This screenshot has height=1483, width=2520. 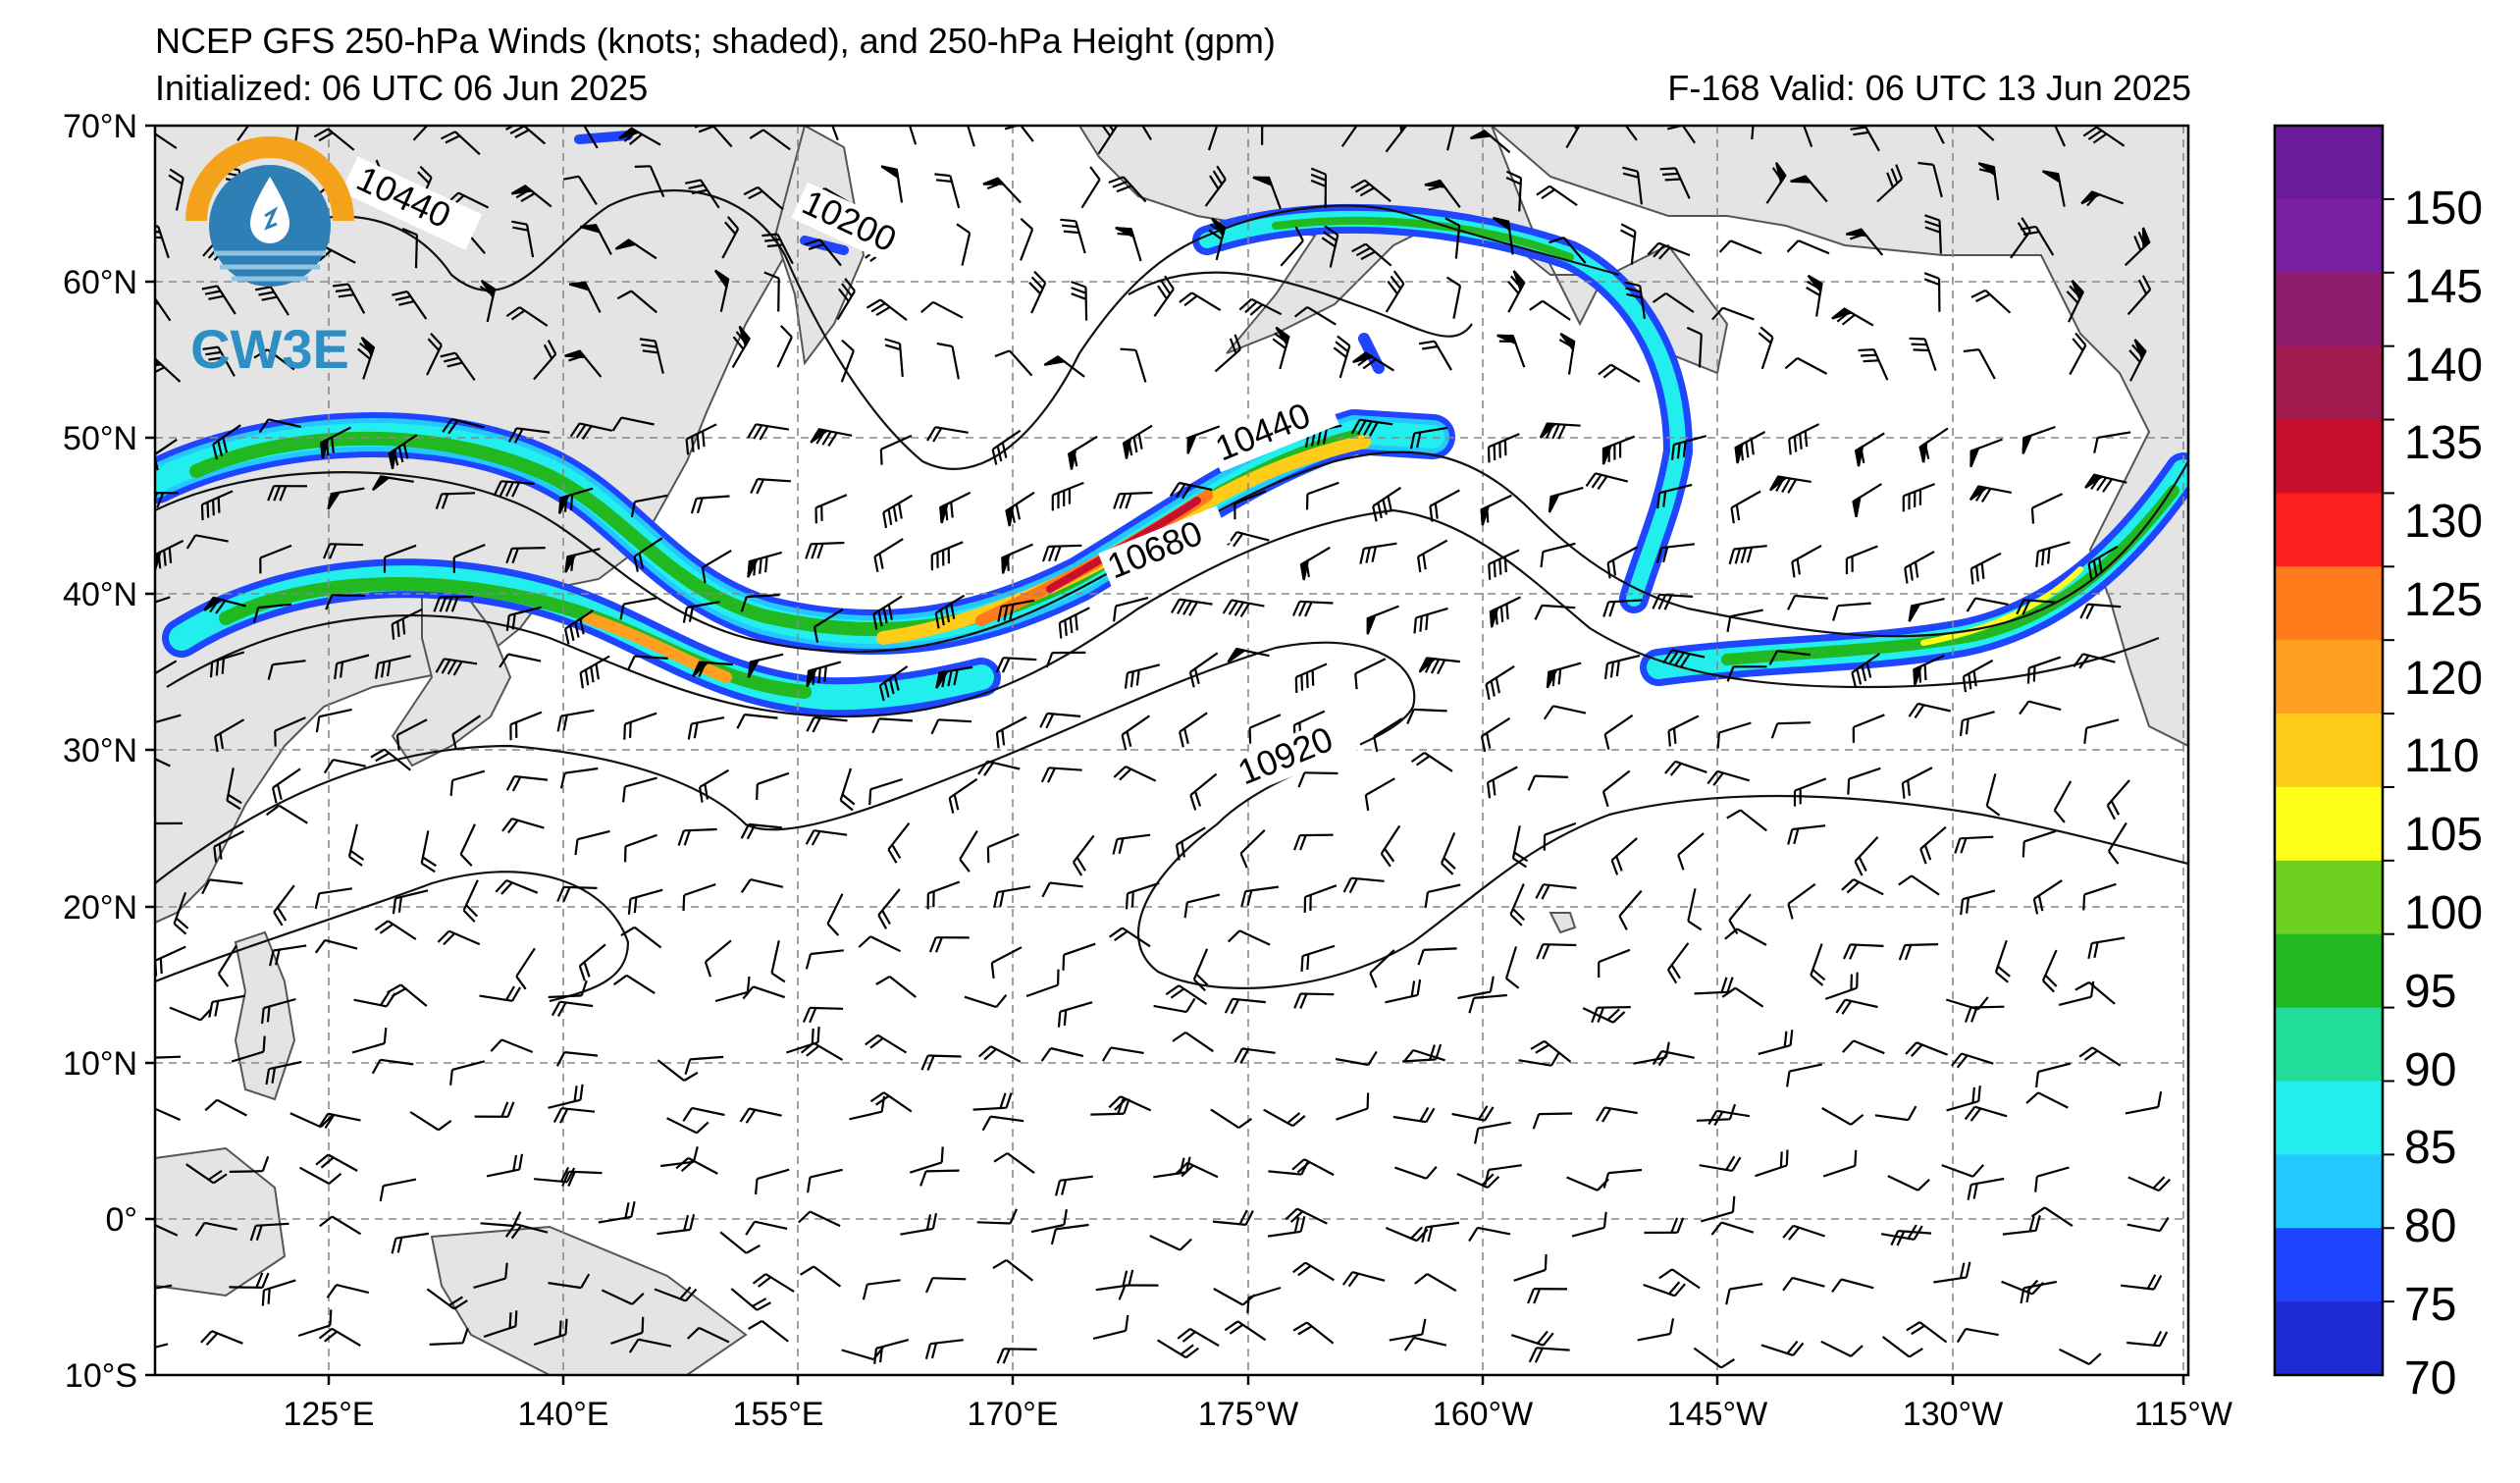 What do you see at coordinates (2334, 751) in the screenshot?
I see `colorbar` at bounding box center [2334, 751].